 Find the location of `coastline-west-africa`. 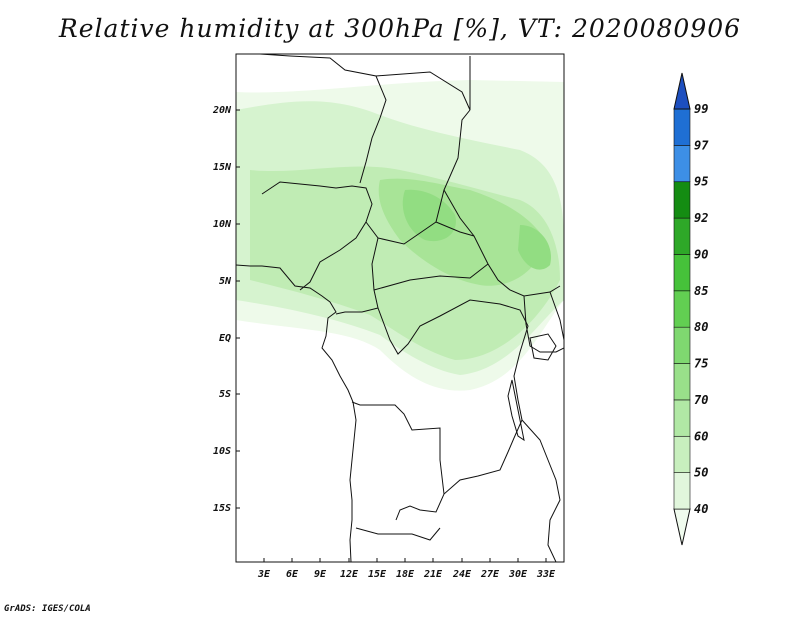

coastline-west-africa is located at coordinates (296, 413).